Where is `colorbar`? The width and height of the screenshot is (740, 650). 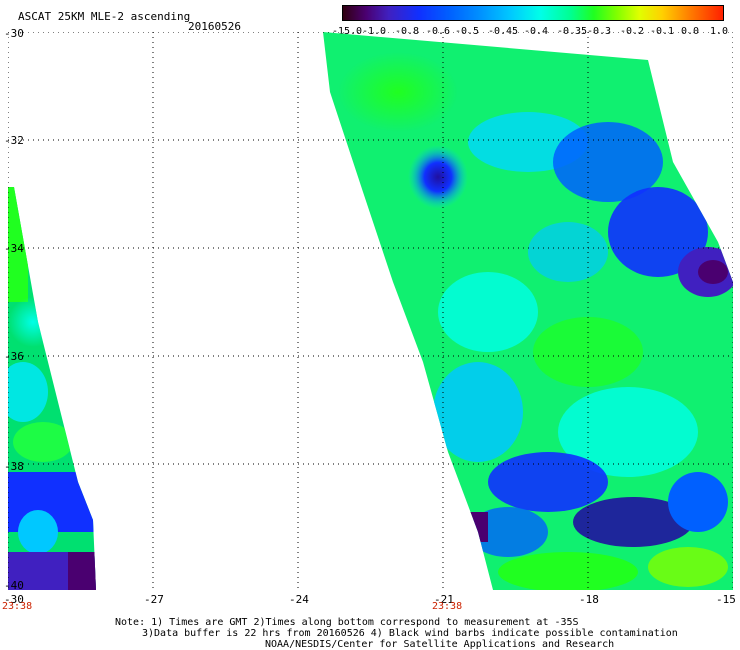
colorbar is located at coordinates (533, 13).